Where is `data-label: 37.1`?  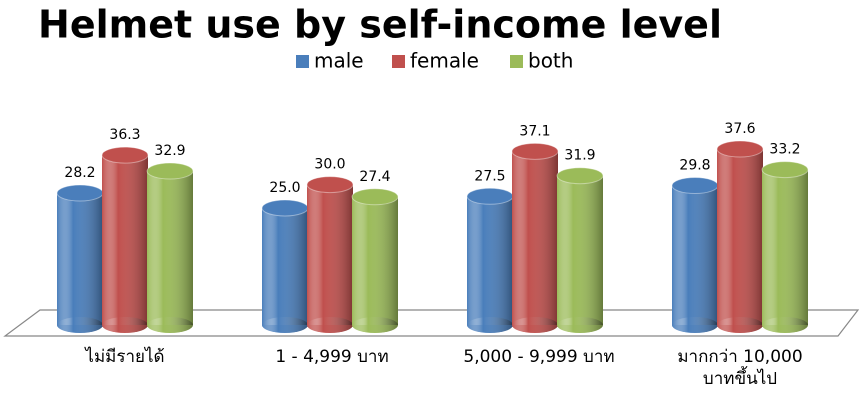 data-label: 37.1 is located at coordinates (534, 131).